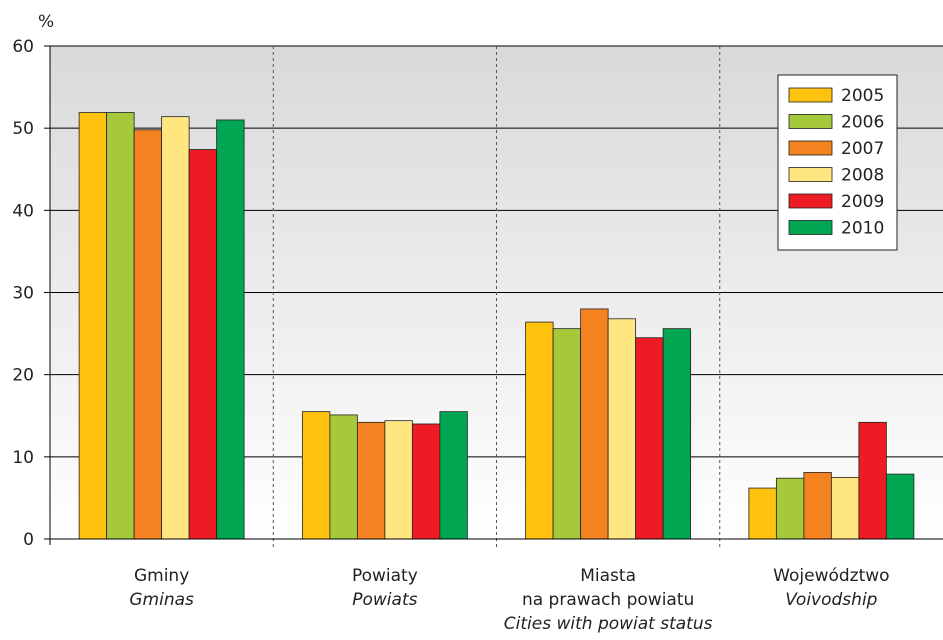 The image size is (943, 640). I want to click on category-label: Miasta, so click(608, 576).